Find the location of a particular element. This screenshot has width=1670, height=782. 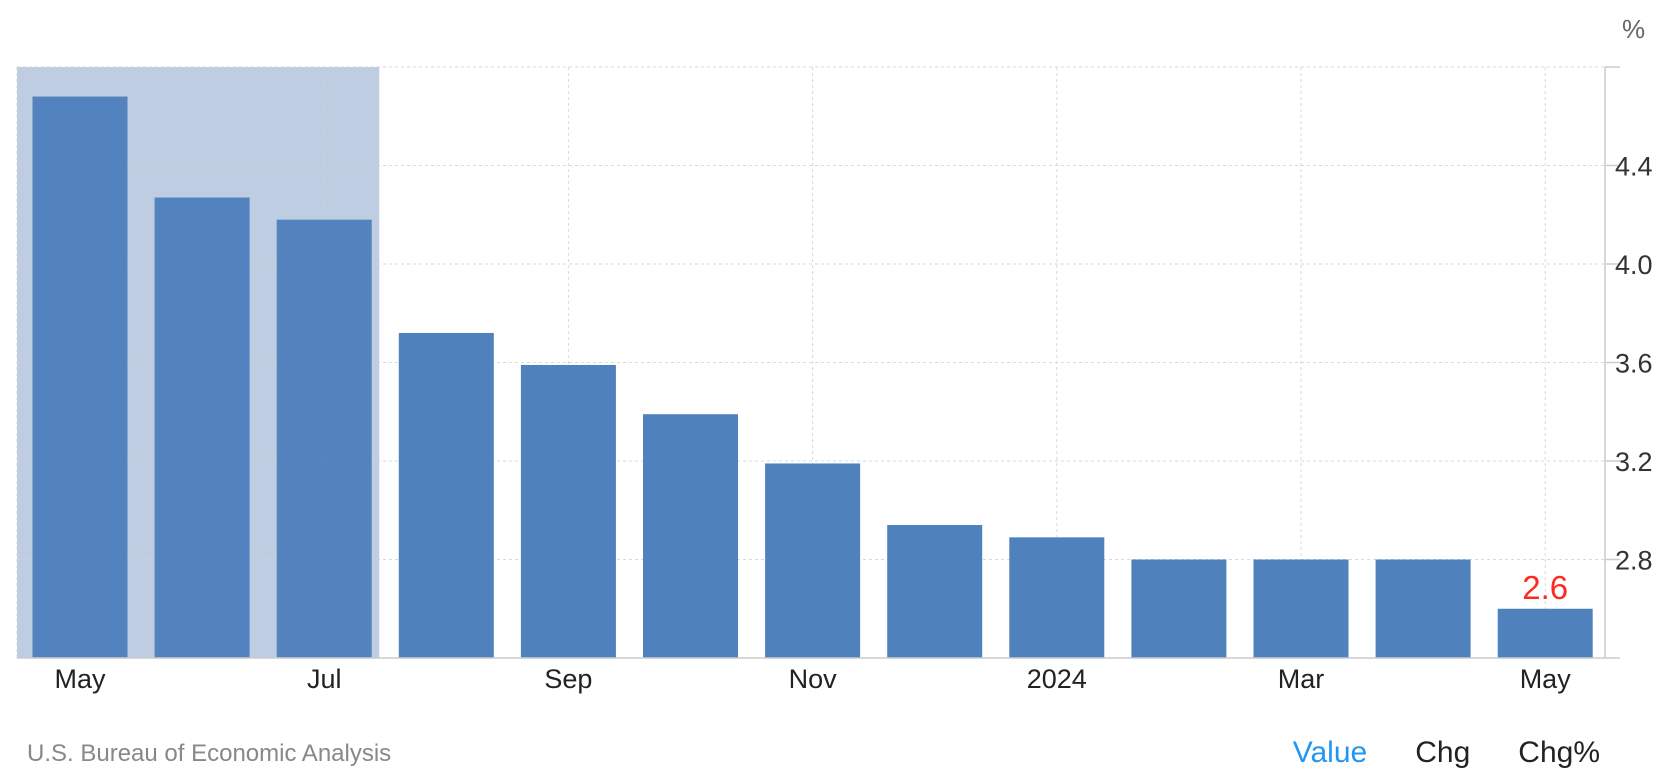

y-tick-label: 4.4 is located at coordinates (1634, 167).